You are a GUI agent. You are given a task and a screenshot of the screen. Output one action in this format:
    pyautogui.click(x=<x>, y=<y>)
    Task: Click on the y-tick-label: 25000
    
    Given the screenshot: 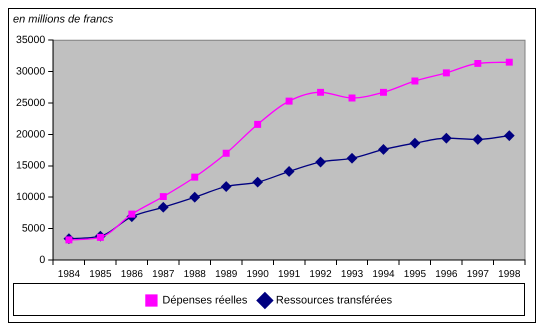 What is the action you would take?
    pyautogui.click(x=31, y=102)
    